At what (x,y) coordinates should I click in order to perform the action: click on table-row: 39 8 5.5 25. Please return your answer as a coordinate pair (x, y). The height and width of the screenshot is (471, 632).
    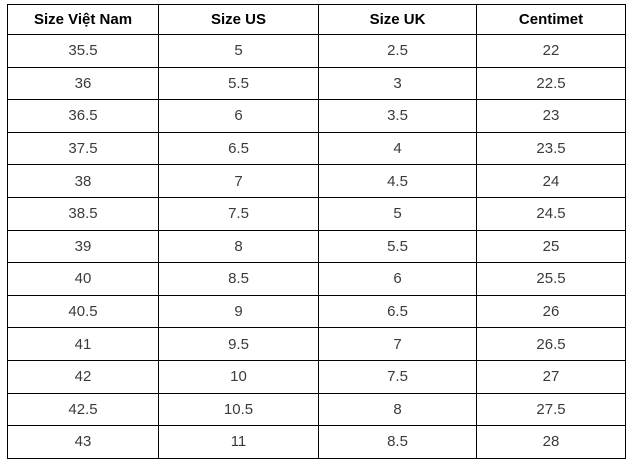
    Looking at the image, I should click on (316, 246).